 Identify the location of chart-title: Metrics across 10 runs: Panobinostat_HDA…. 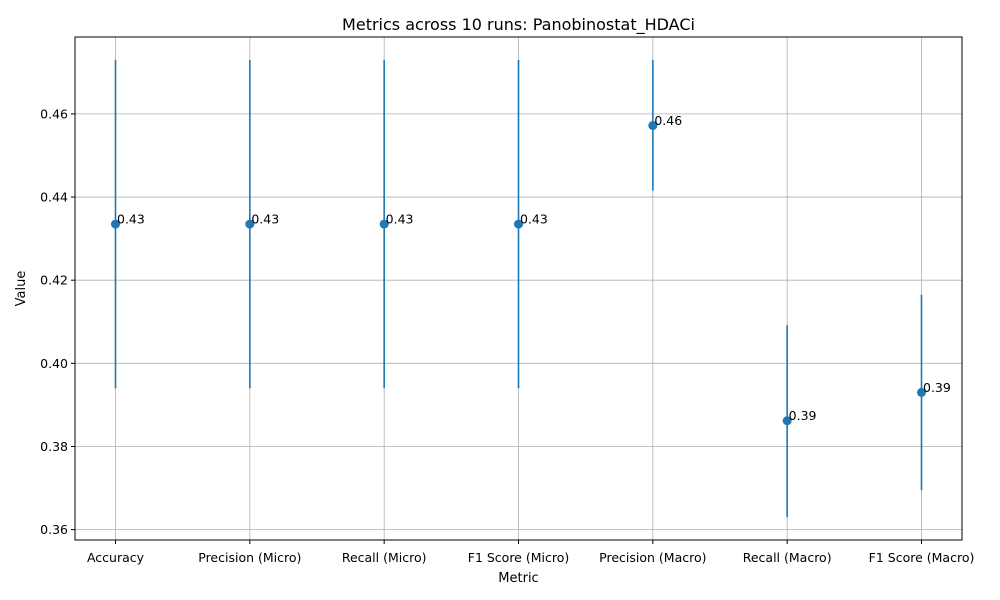
(518, 25).